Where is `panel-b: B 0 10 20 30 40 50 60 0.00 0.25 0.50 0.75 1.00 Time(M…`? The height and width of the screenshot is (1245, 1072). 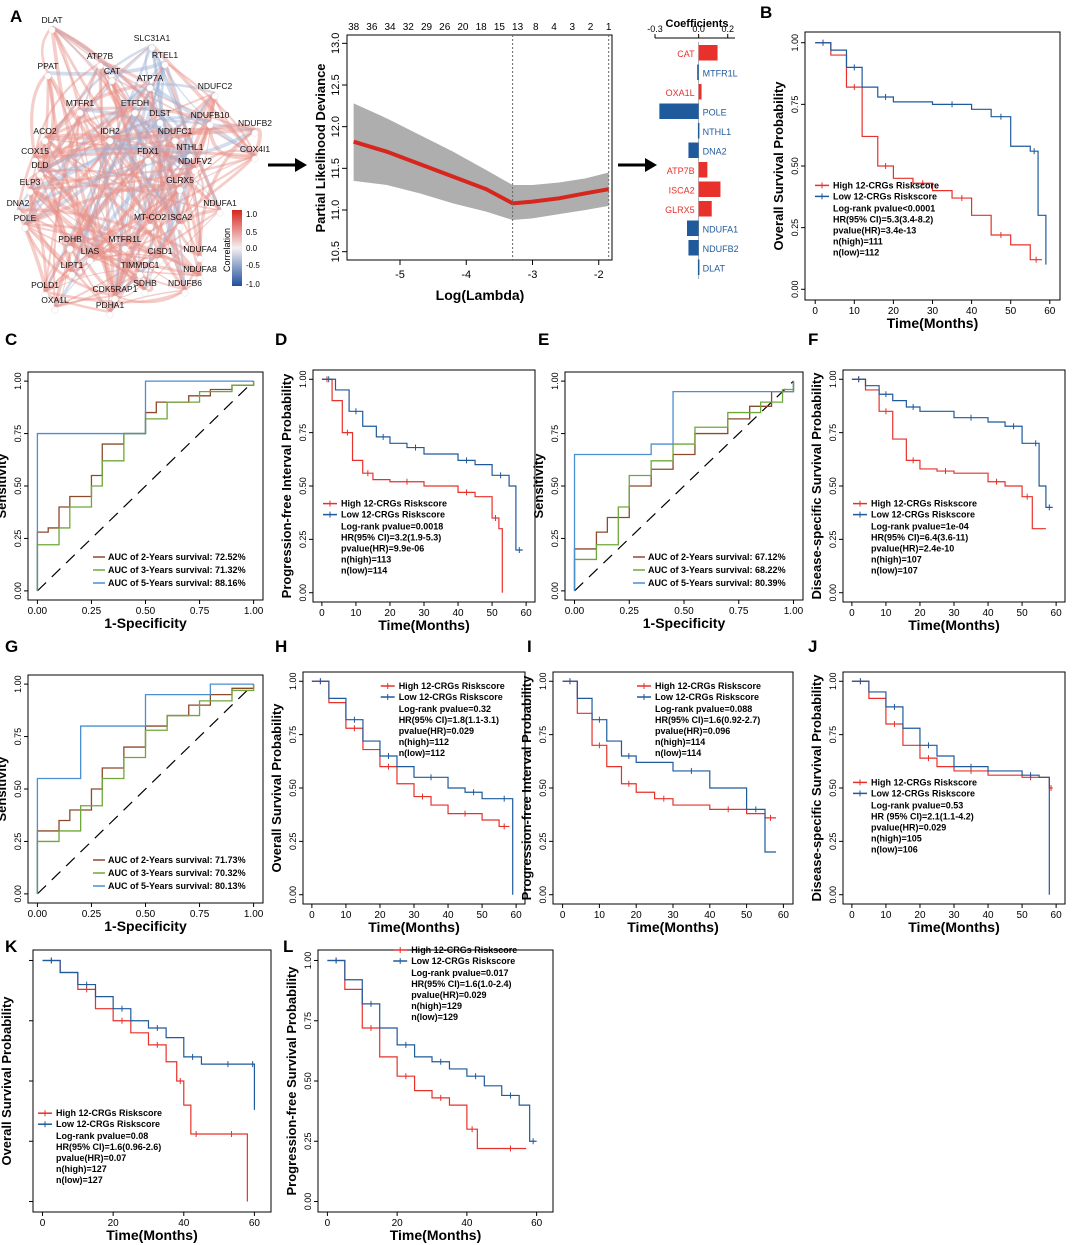 panel-b: B 0 10 20 30 40 50 60 0.00 0.25 0.50 0.75 1.00 Time(M… is located at coordinates (910, 167).